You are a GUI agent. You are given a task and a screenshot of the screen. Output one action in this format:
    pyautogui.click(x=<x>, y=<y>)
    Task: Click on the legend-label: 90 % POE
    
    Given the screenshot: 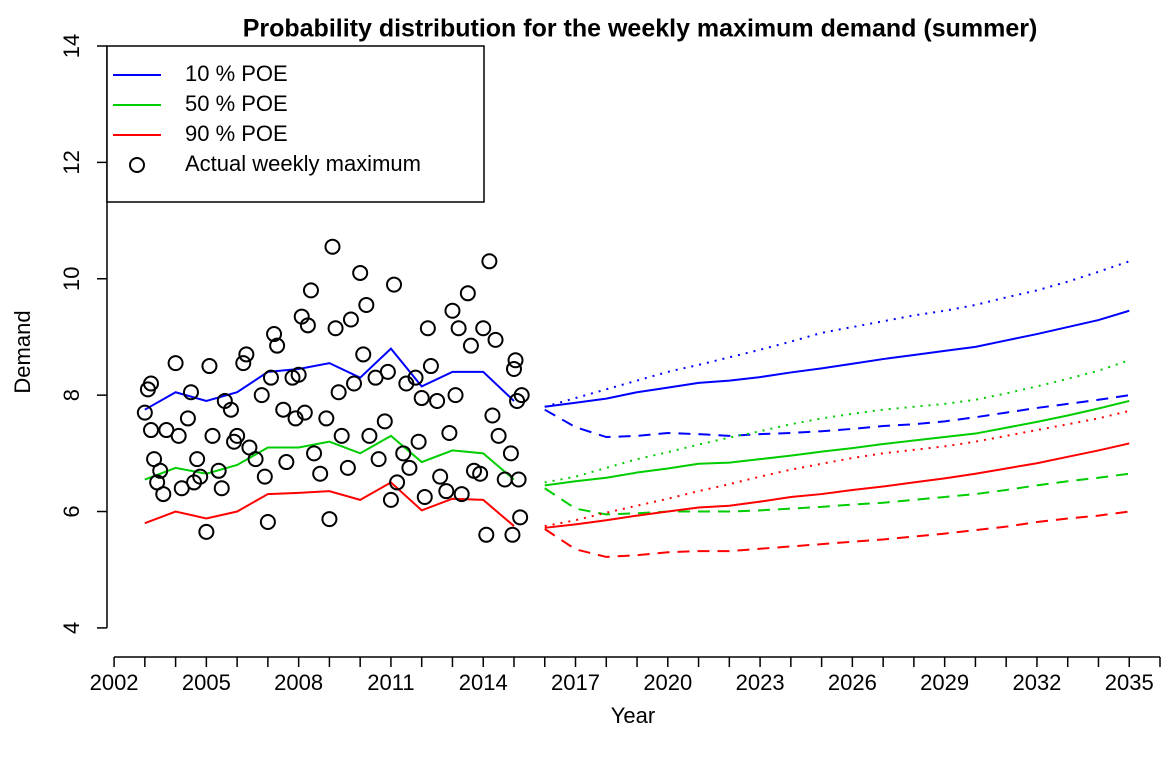 What is the action you would take?
    pyautogui.click(x=236, y=133)
    